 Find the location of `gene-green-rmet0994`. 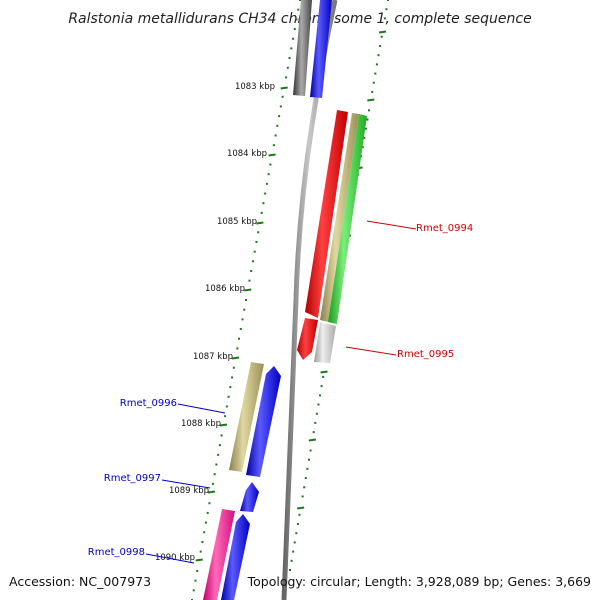

gene-green-rmet0994 is located at coordinates (347, 219).